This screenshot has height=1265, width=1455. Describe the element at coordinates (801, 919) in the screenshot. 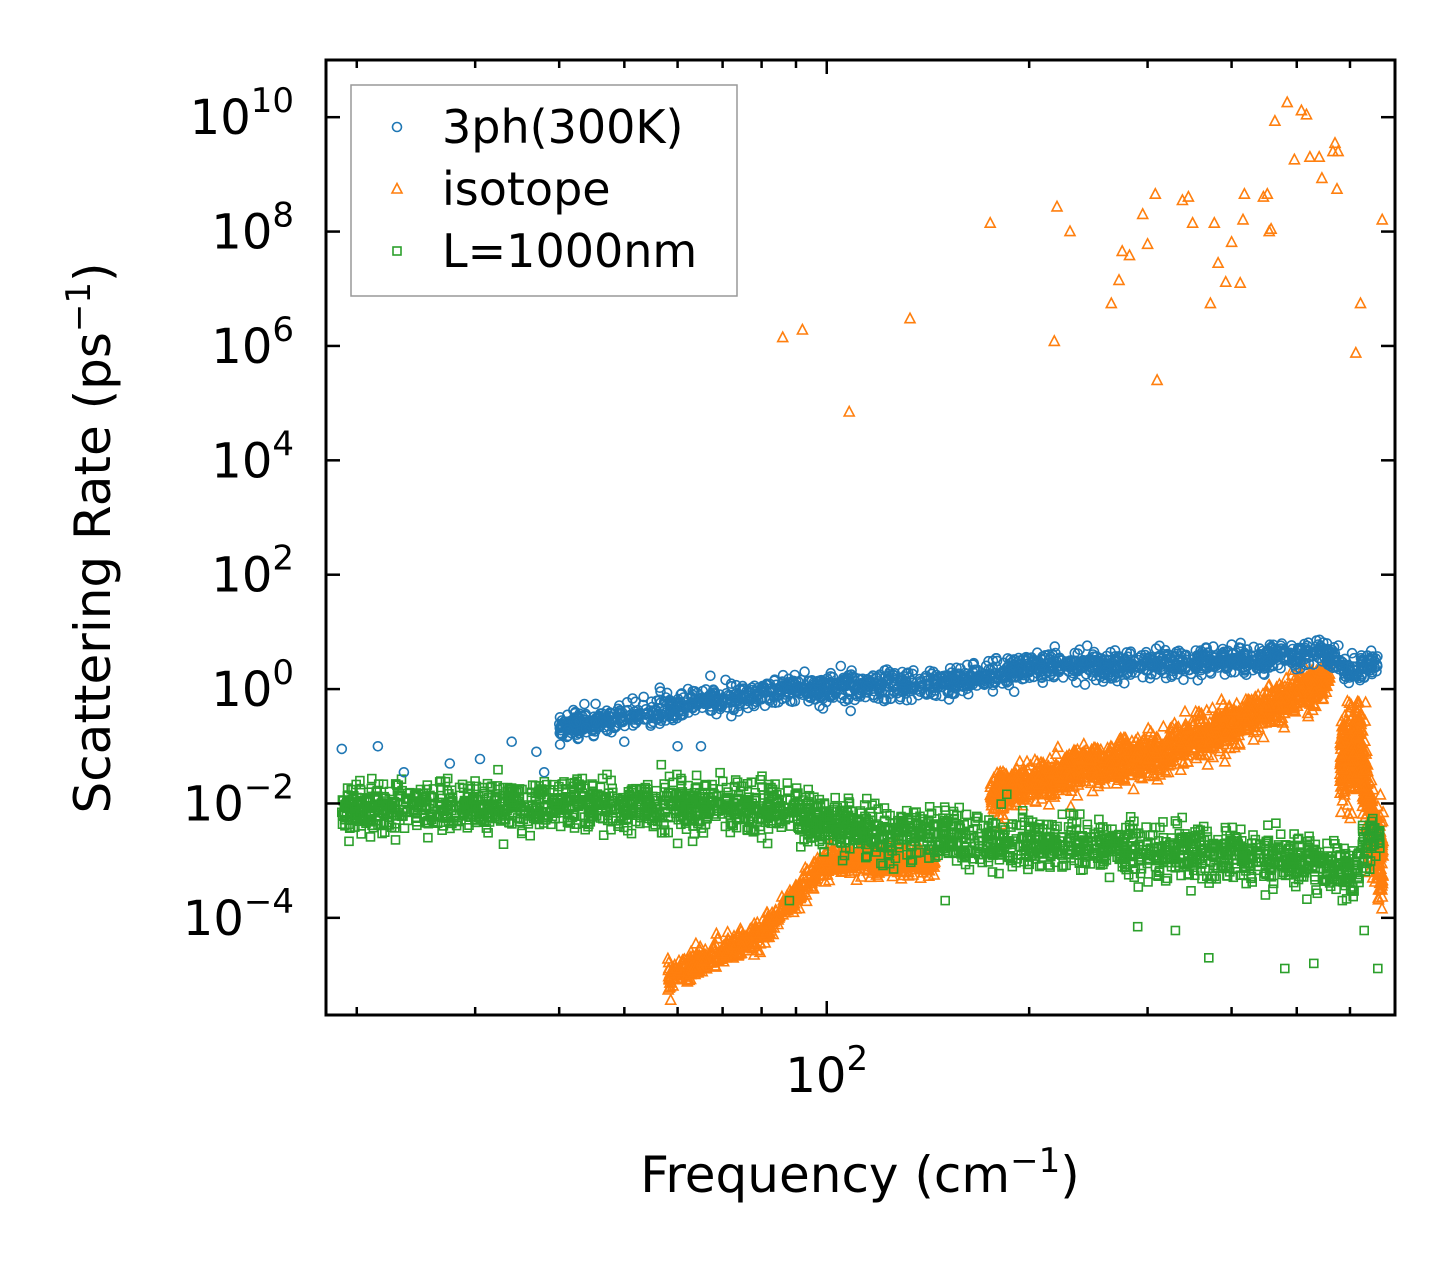

I see `isotope-lower-band` at that location.